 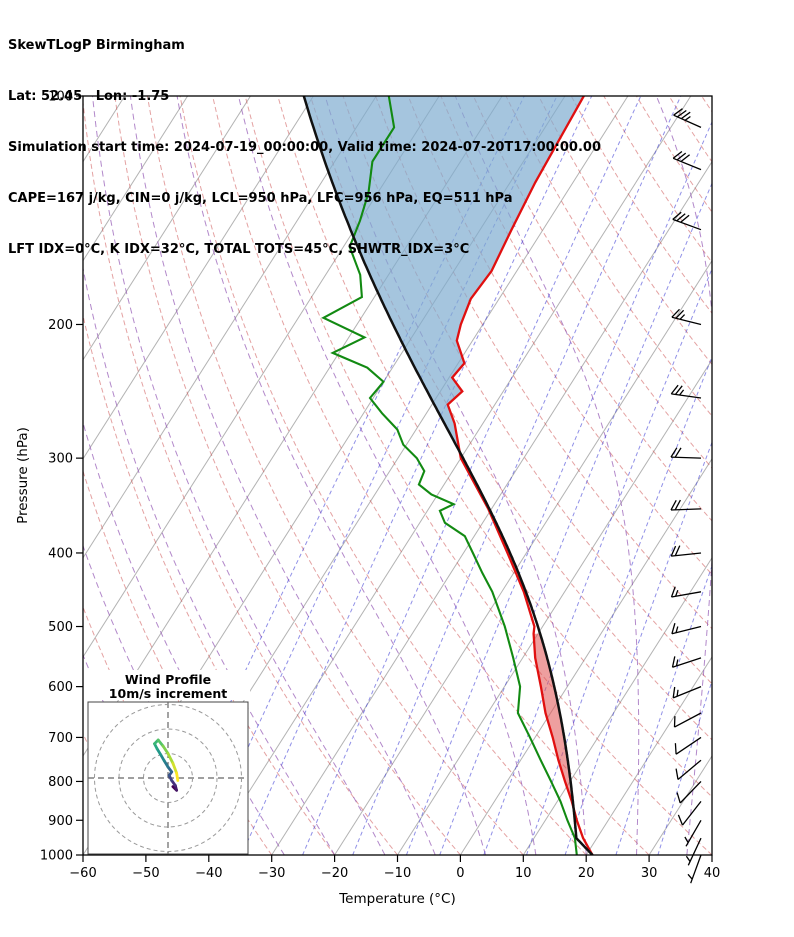 What do you see at coordinates (60, 553) in the screenshot?
I see `y-tick-label: 400` at bounding box center [60, 553].